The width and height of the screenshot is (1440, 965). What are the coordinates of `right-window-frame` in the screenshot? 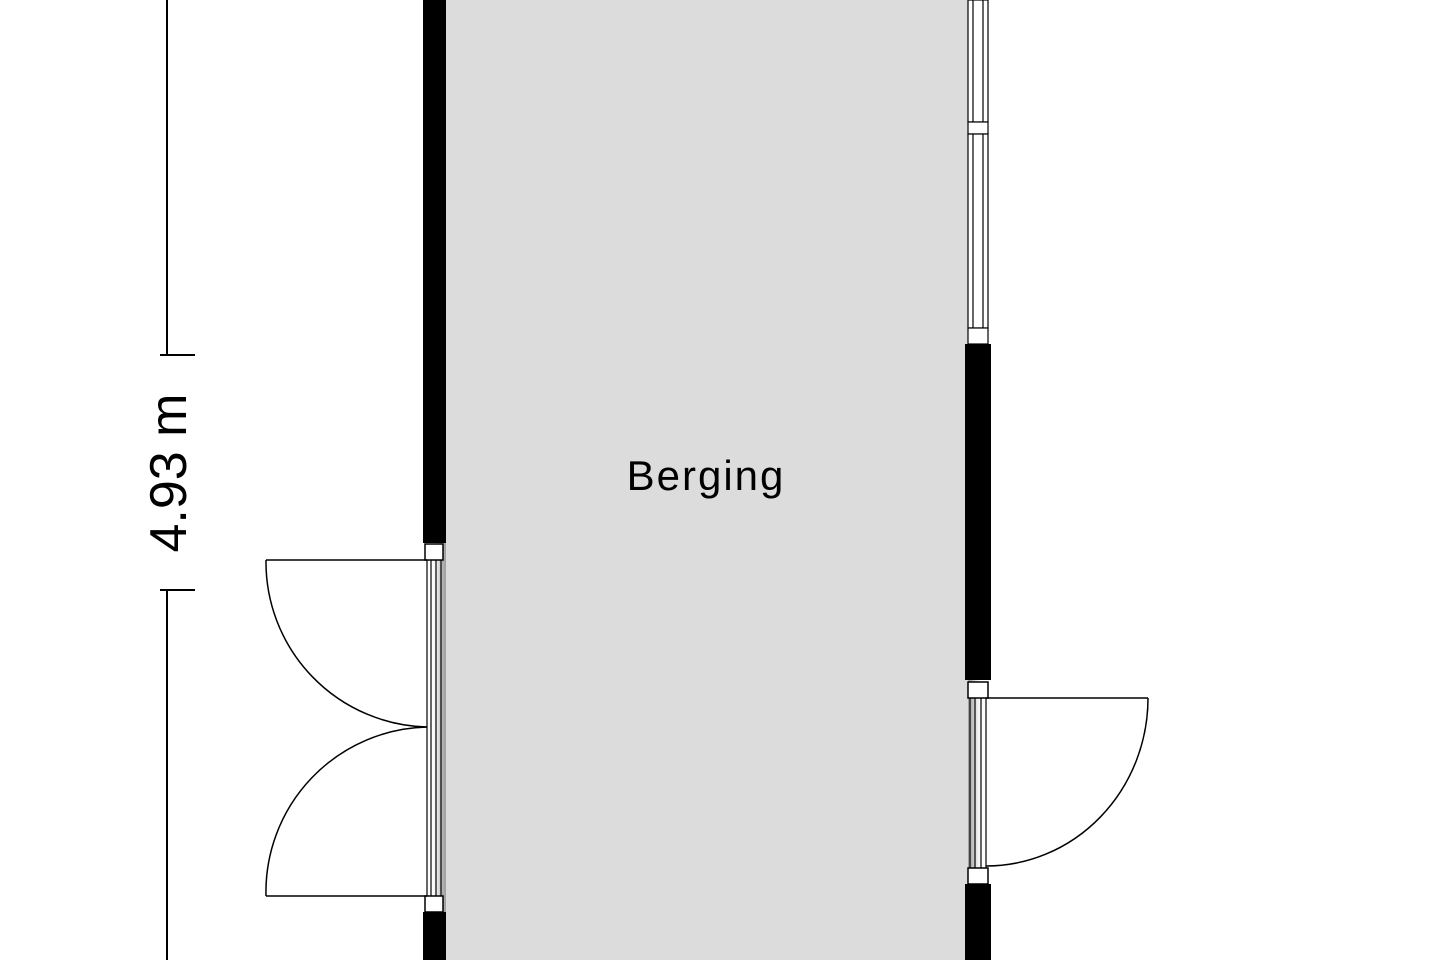 It's located at (978, 172).